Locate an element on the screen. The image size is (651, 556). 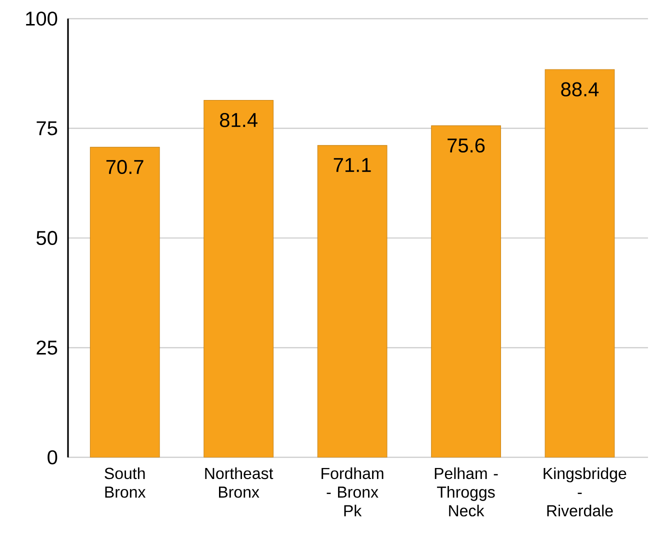
y-tick-label: 25 is located at coordinates (47, 347).